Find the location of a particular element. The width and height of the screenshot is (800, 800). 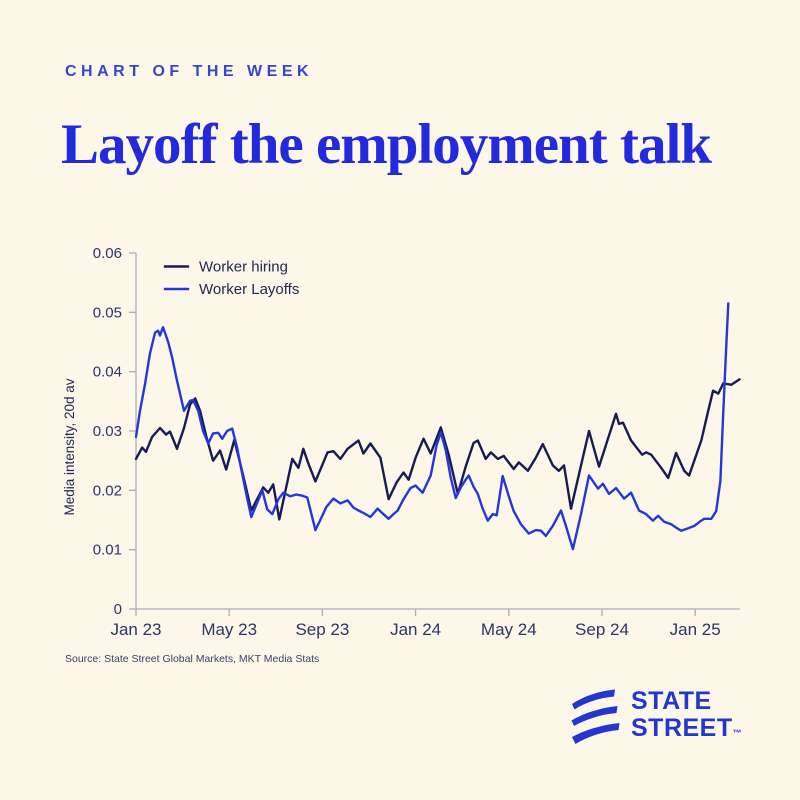

logo-text-state: STATE is located at coordinates (671, 701).